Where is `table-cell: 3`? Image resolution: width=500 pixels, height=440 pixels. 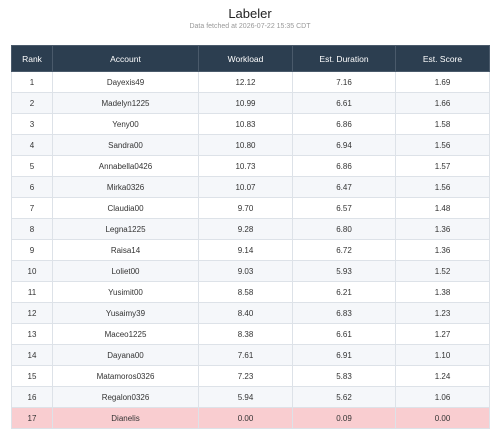 table-cell: 3 is located at coordinates (32, 124).